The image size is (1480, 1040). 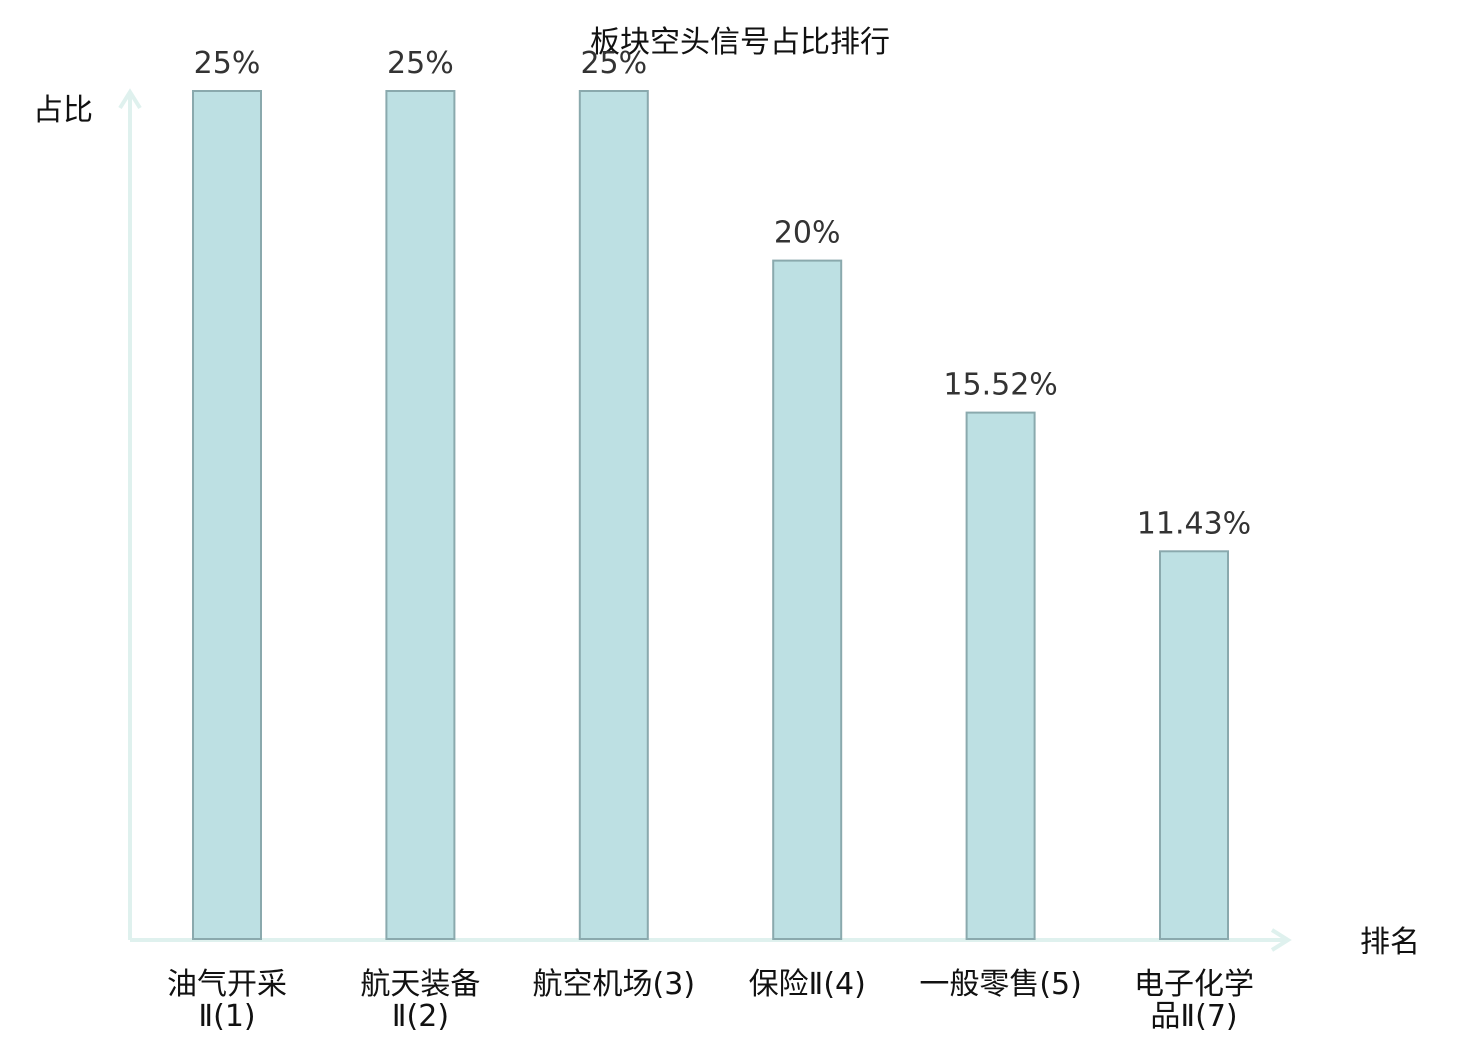 I want to click on category-label-line: Ⅱ(1), so click(x=226, y=1016).